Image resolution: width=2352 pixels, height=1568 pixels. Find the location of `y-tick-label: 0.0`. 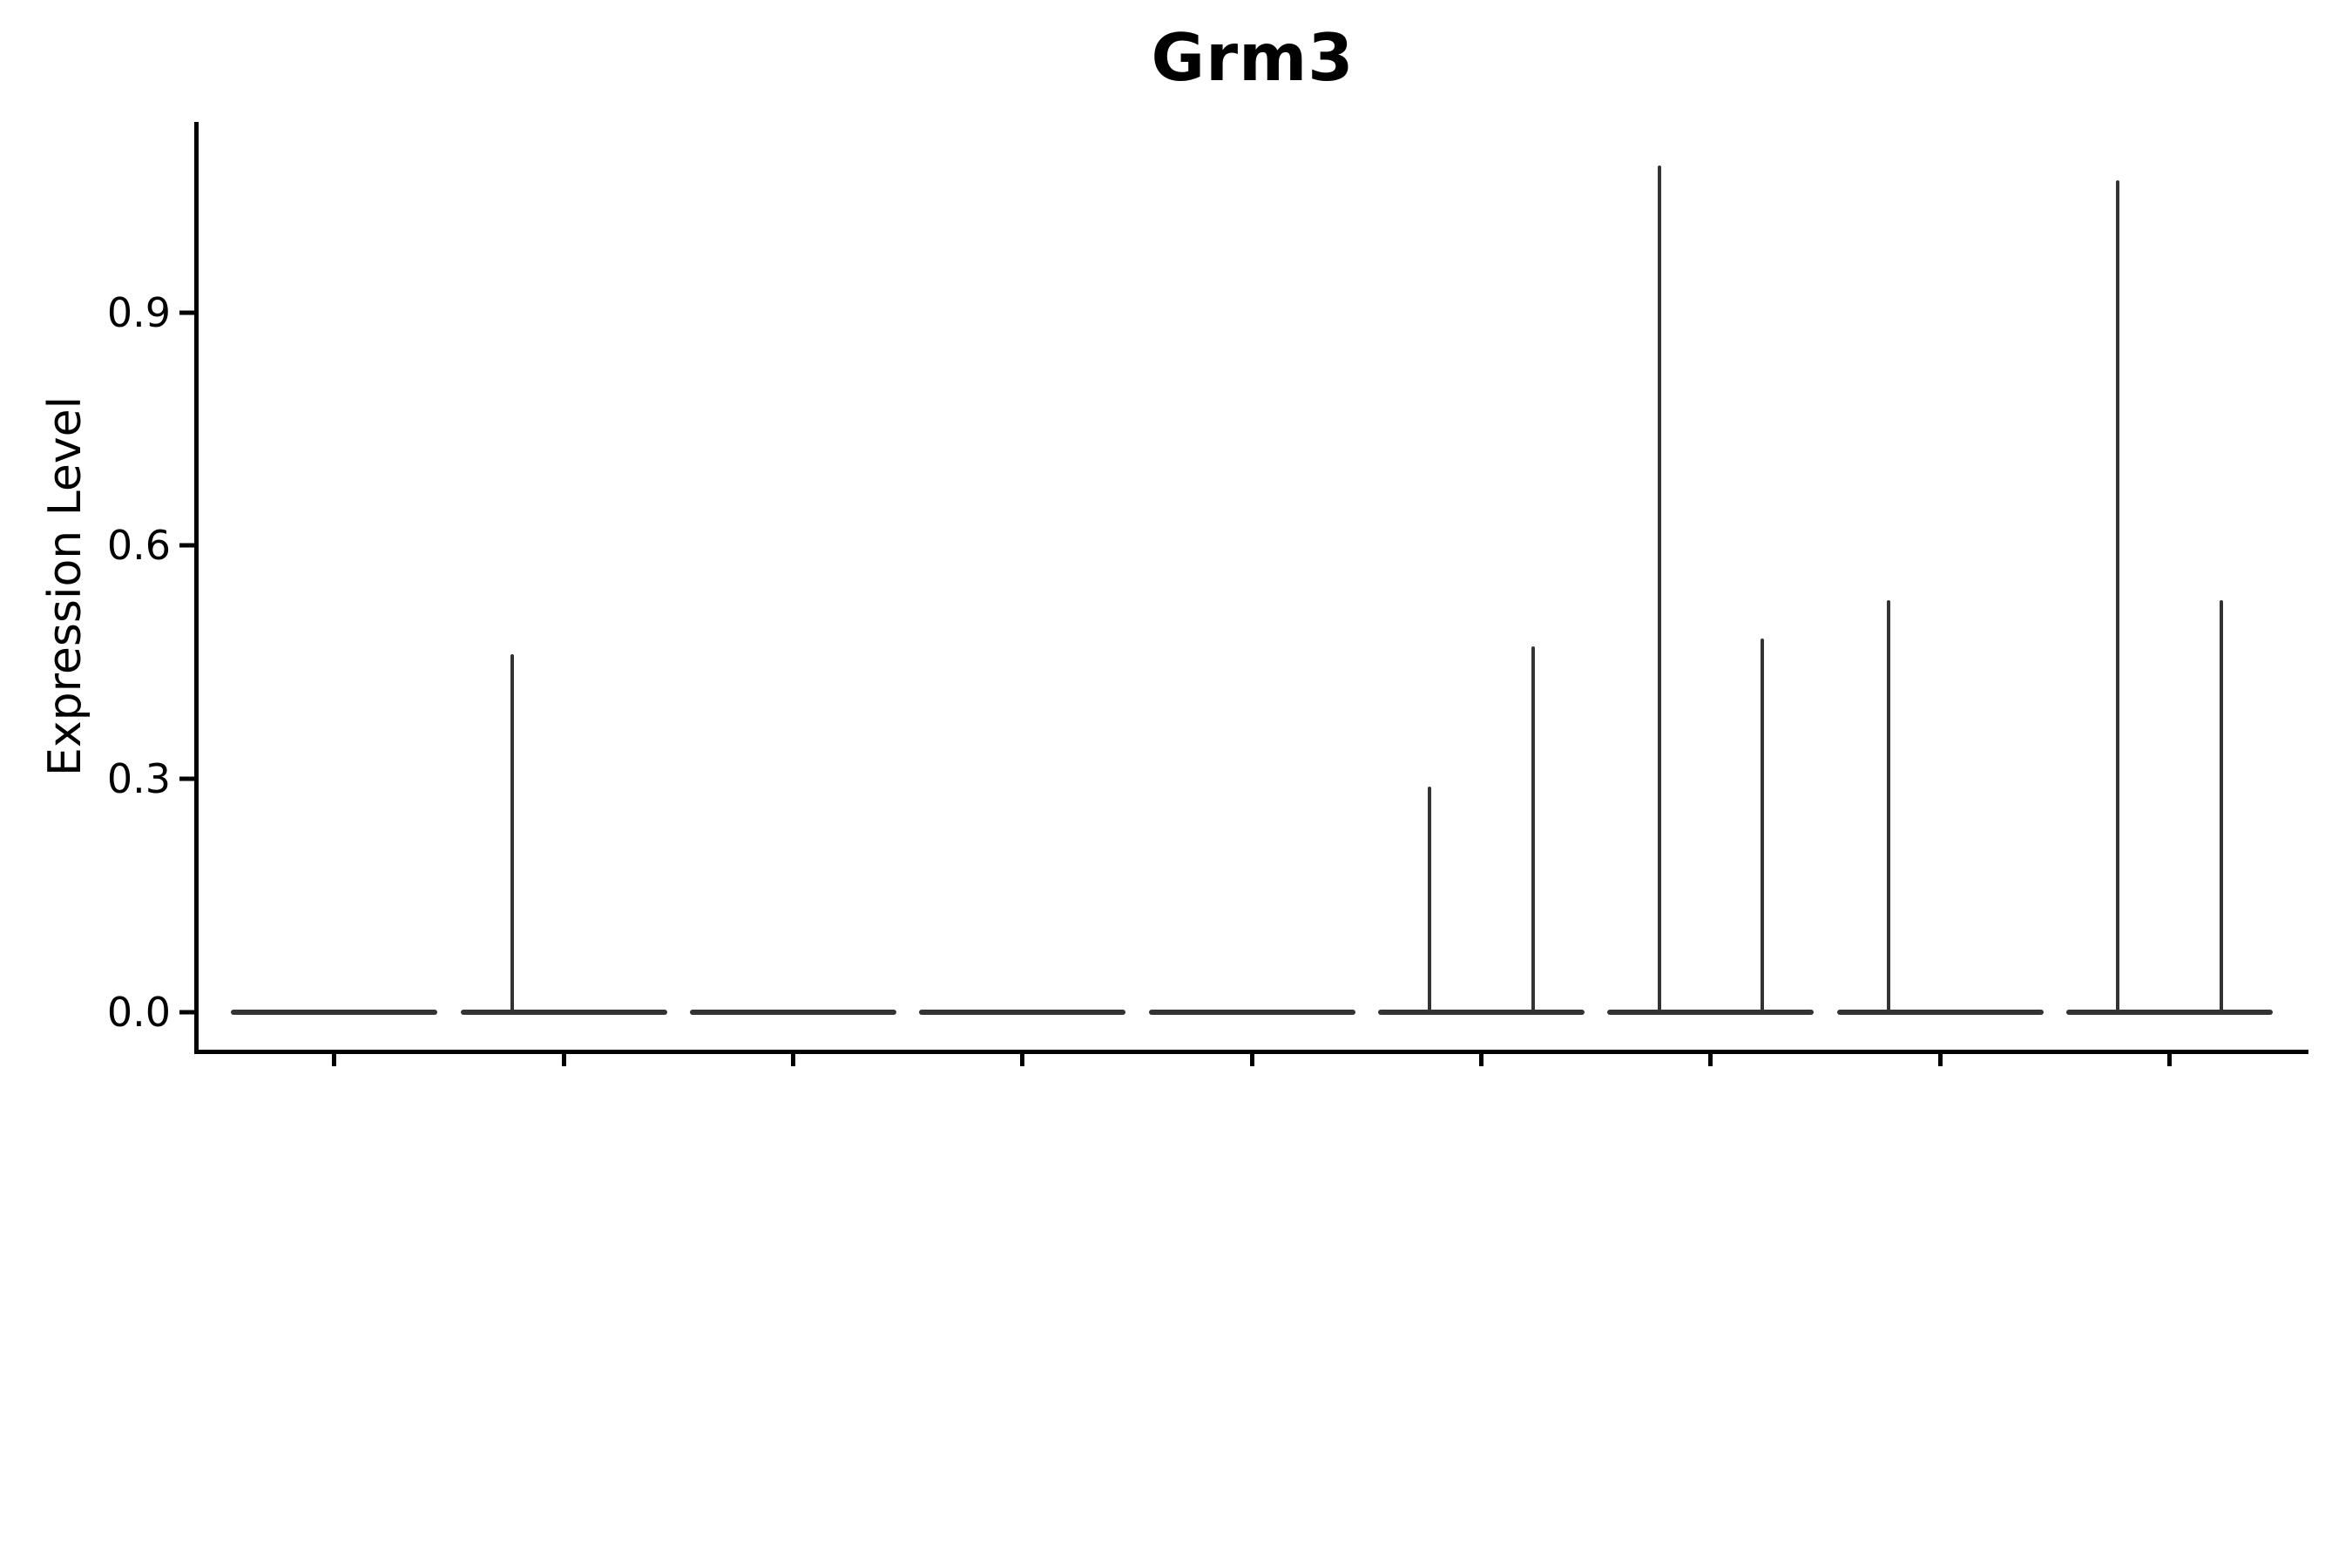

y-tick-label: 0.0 is located at coordinates (138, 1012).